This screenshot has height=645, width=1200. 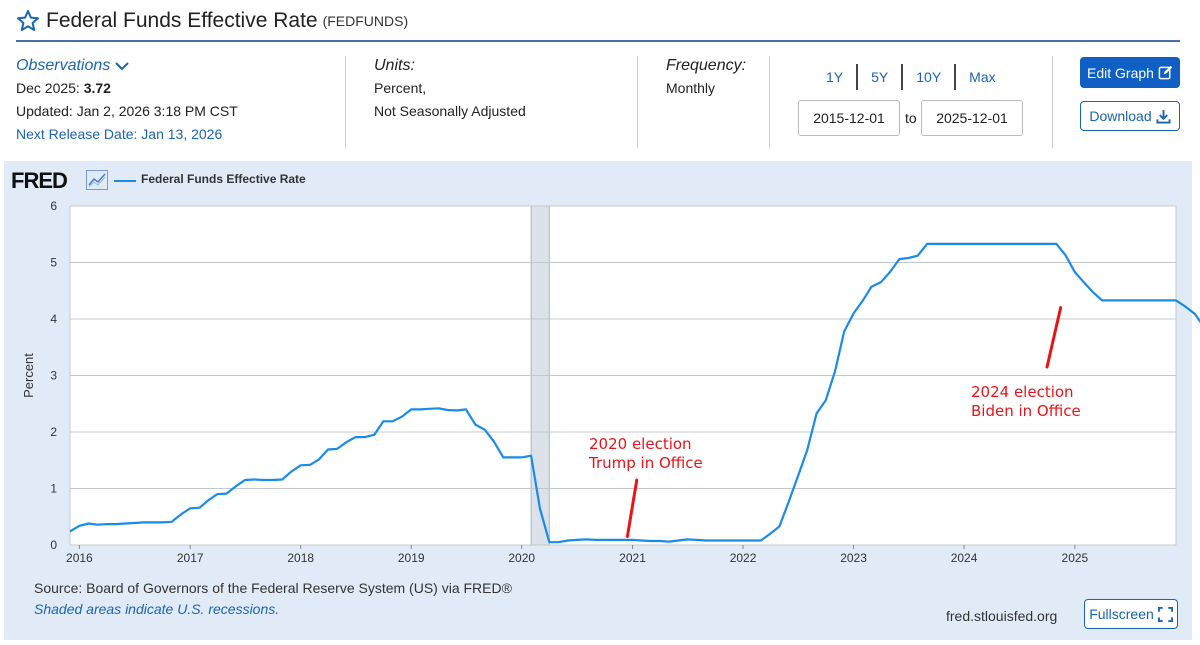 I want to click on site-url: fred.stlouisfed.org, so click(x=1002, y=616).